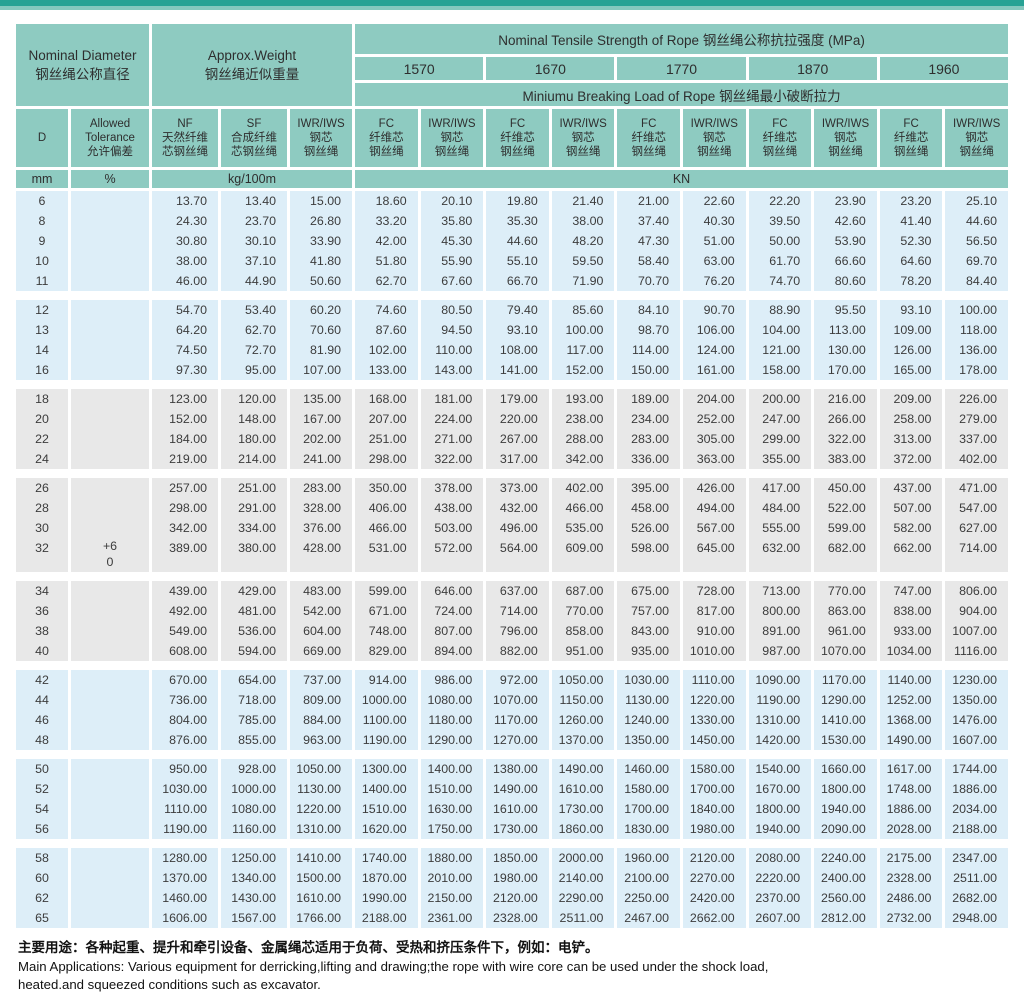 The image size is (1024, 993). I want to click on value-cell: 1607.00, so click(976, 740).